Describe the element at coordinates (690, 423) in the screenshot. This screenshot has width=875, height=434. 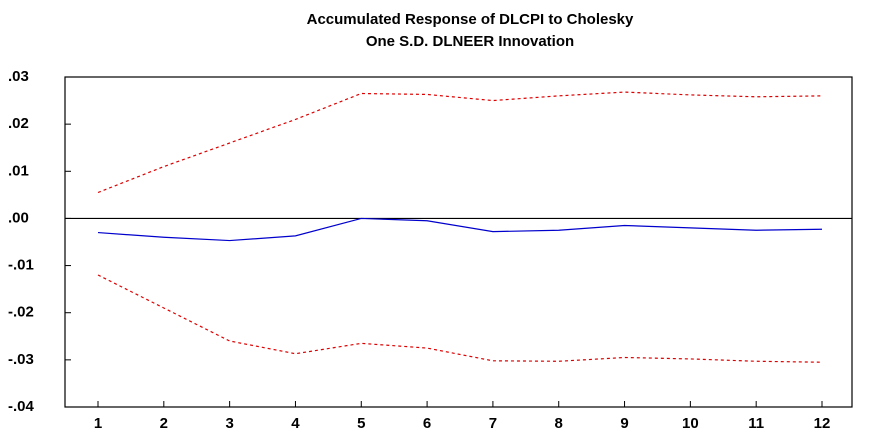
I see `x-tick-label: 10` at that location.